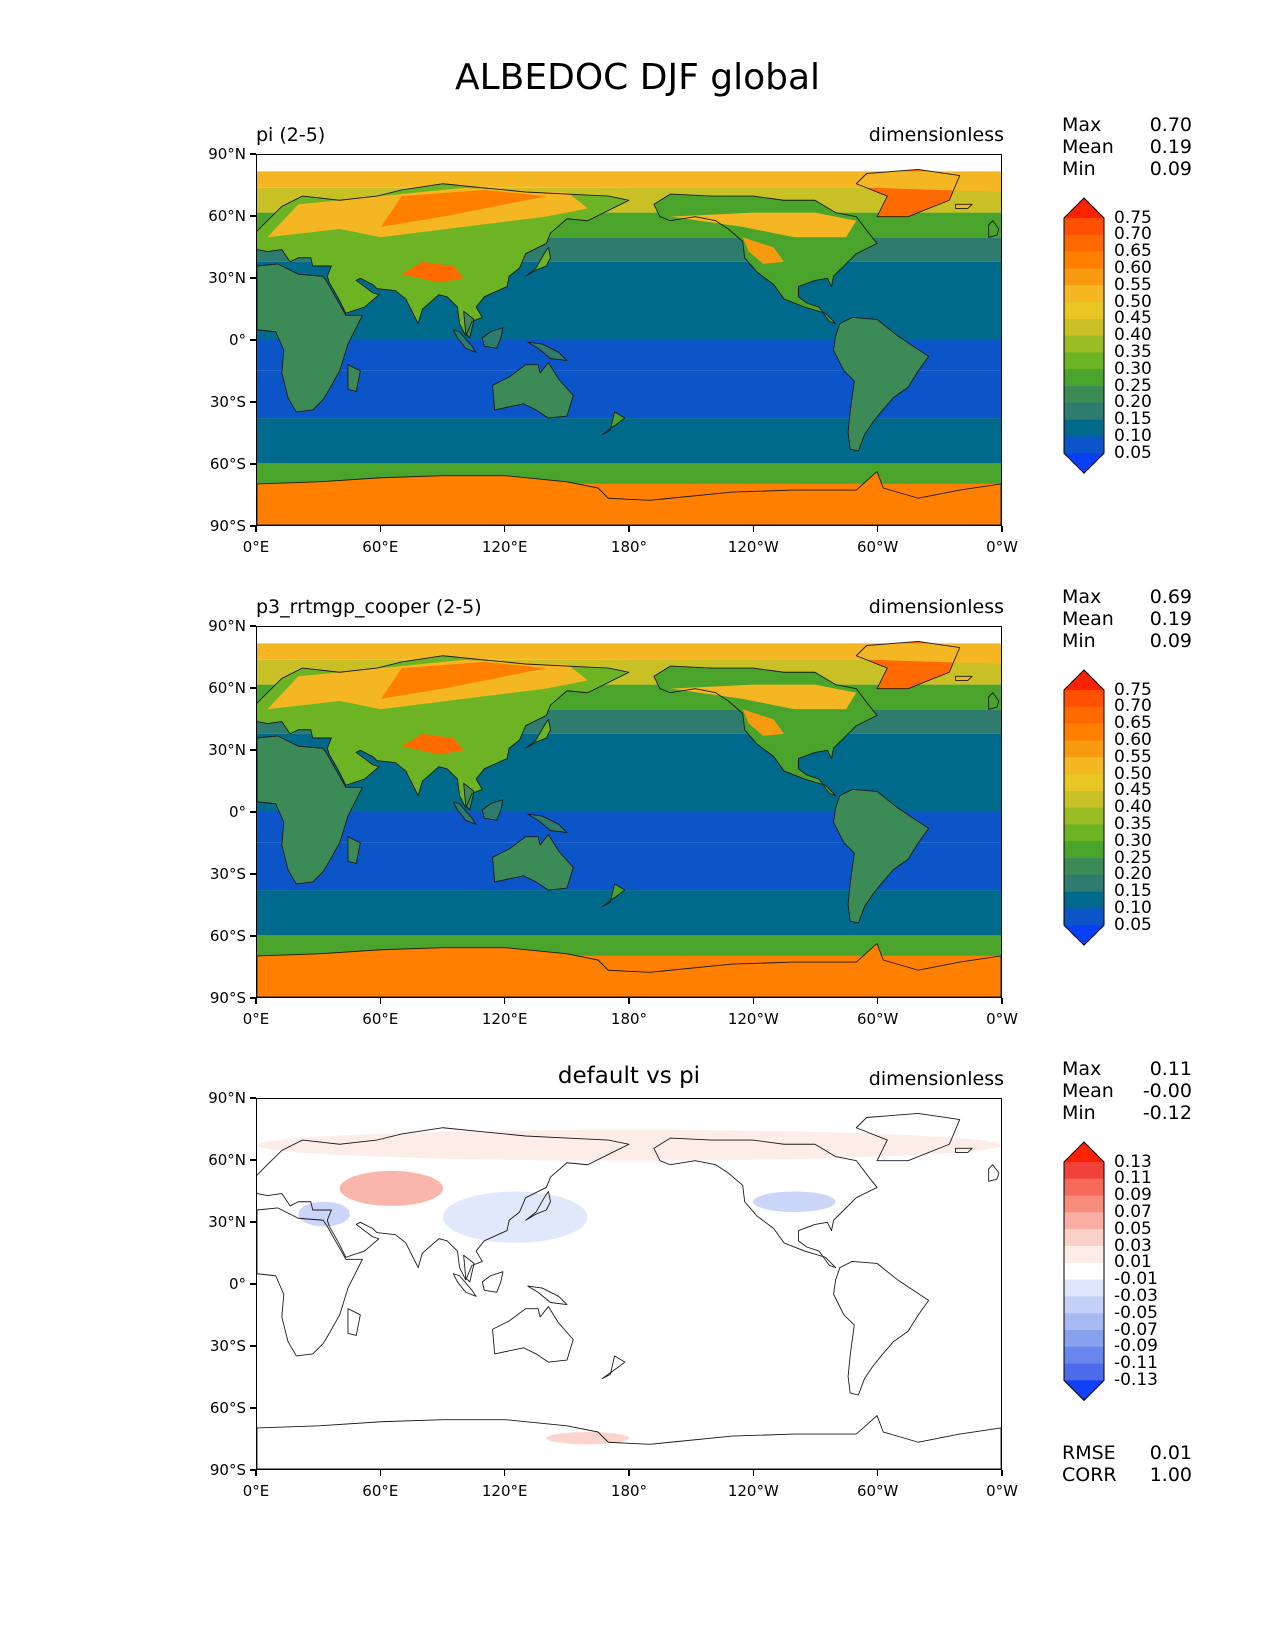  I want to click on coastline-borneo, so click(492, 810).